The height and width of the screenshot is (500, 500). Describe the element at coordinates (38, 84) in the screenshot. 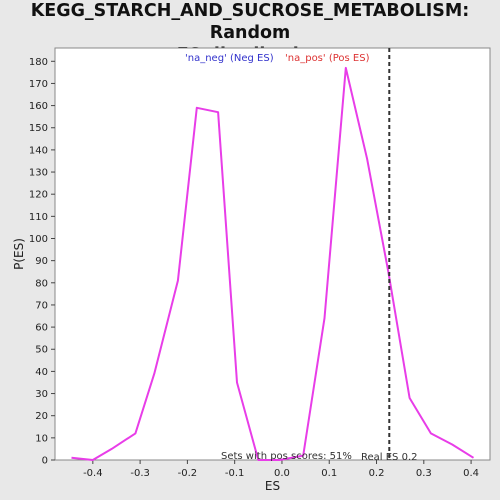

I see `y-tick-label: 170` at that location.